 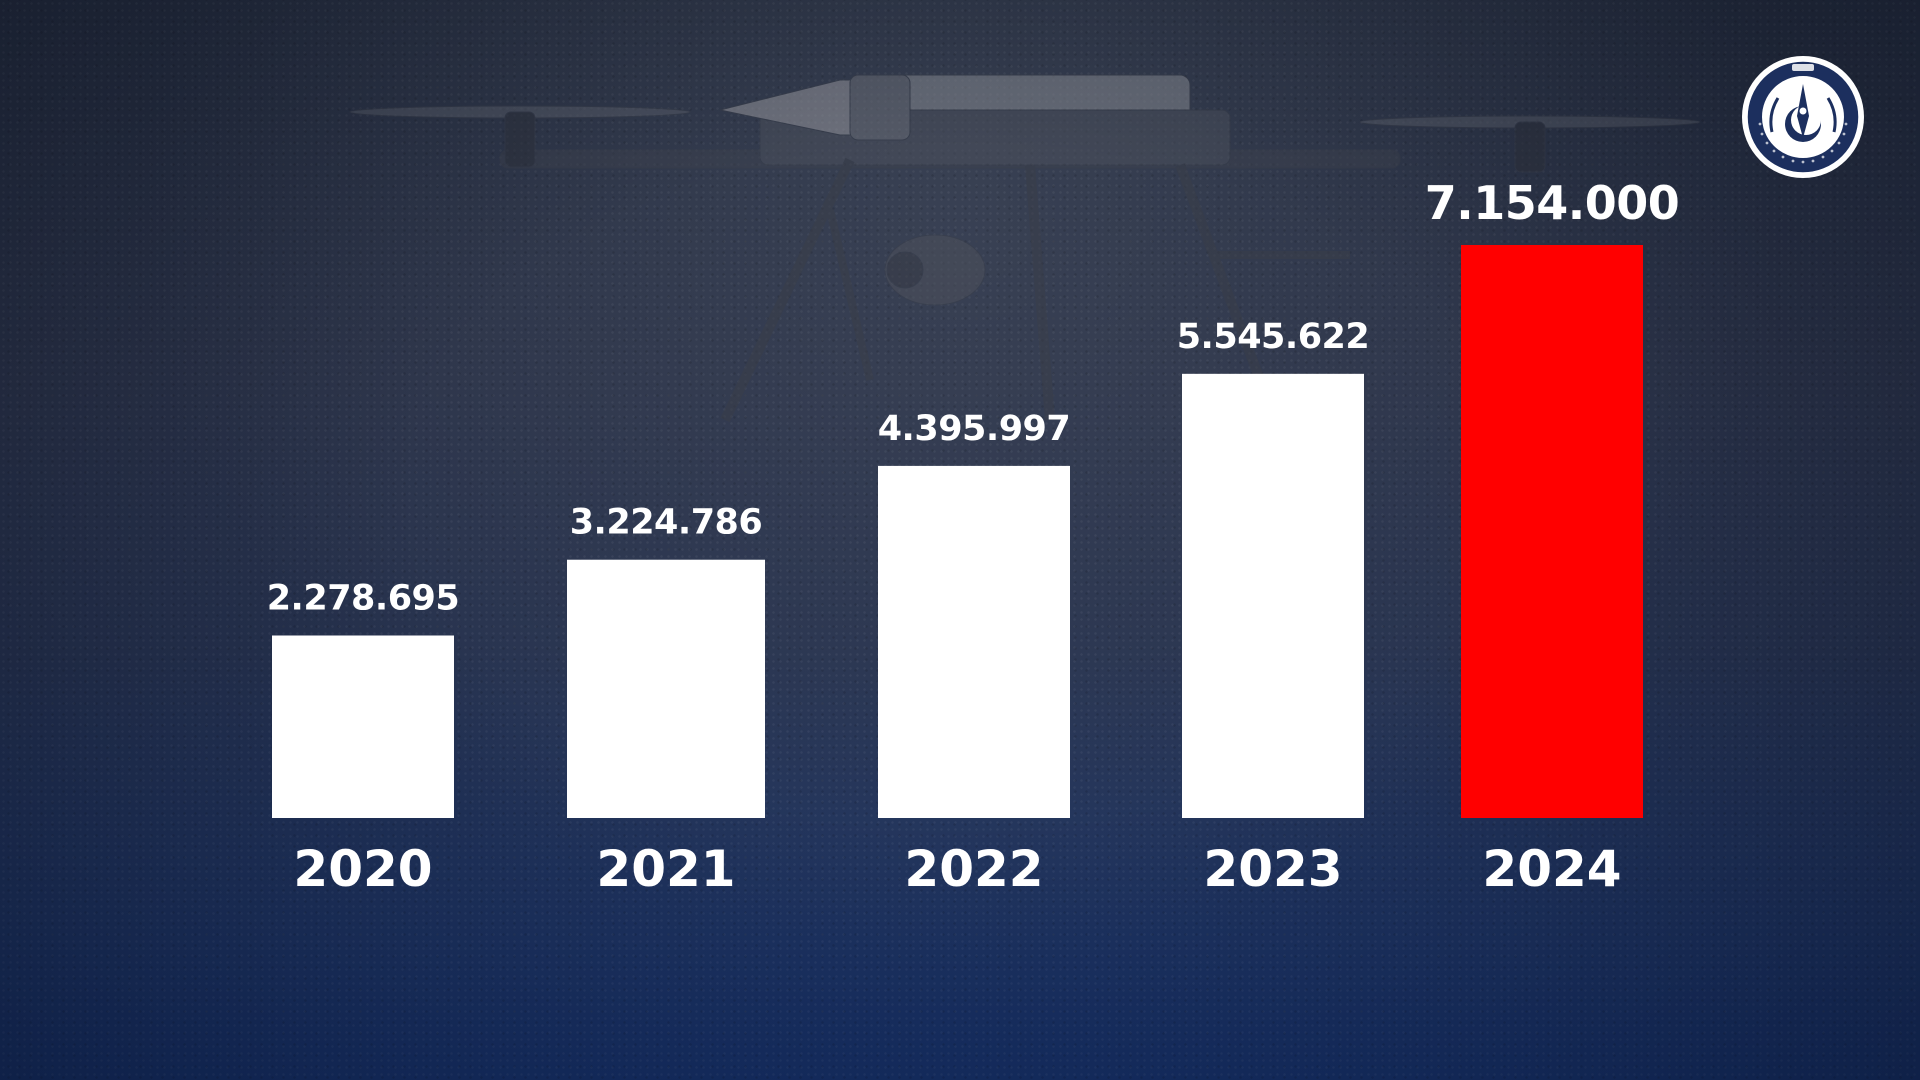 I want to click on value-label-2022: 4.395.997, so click(x=974, y=429).